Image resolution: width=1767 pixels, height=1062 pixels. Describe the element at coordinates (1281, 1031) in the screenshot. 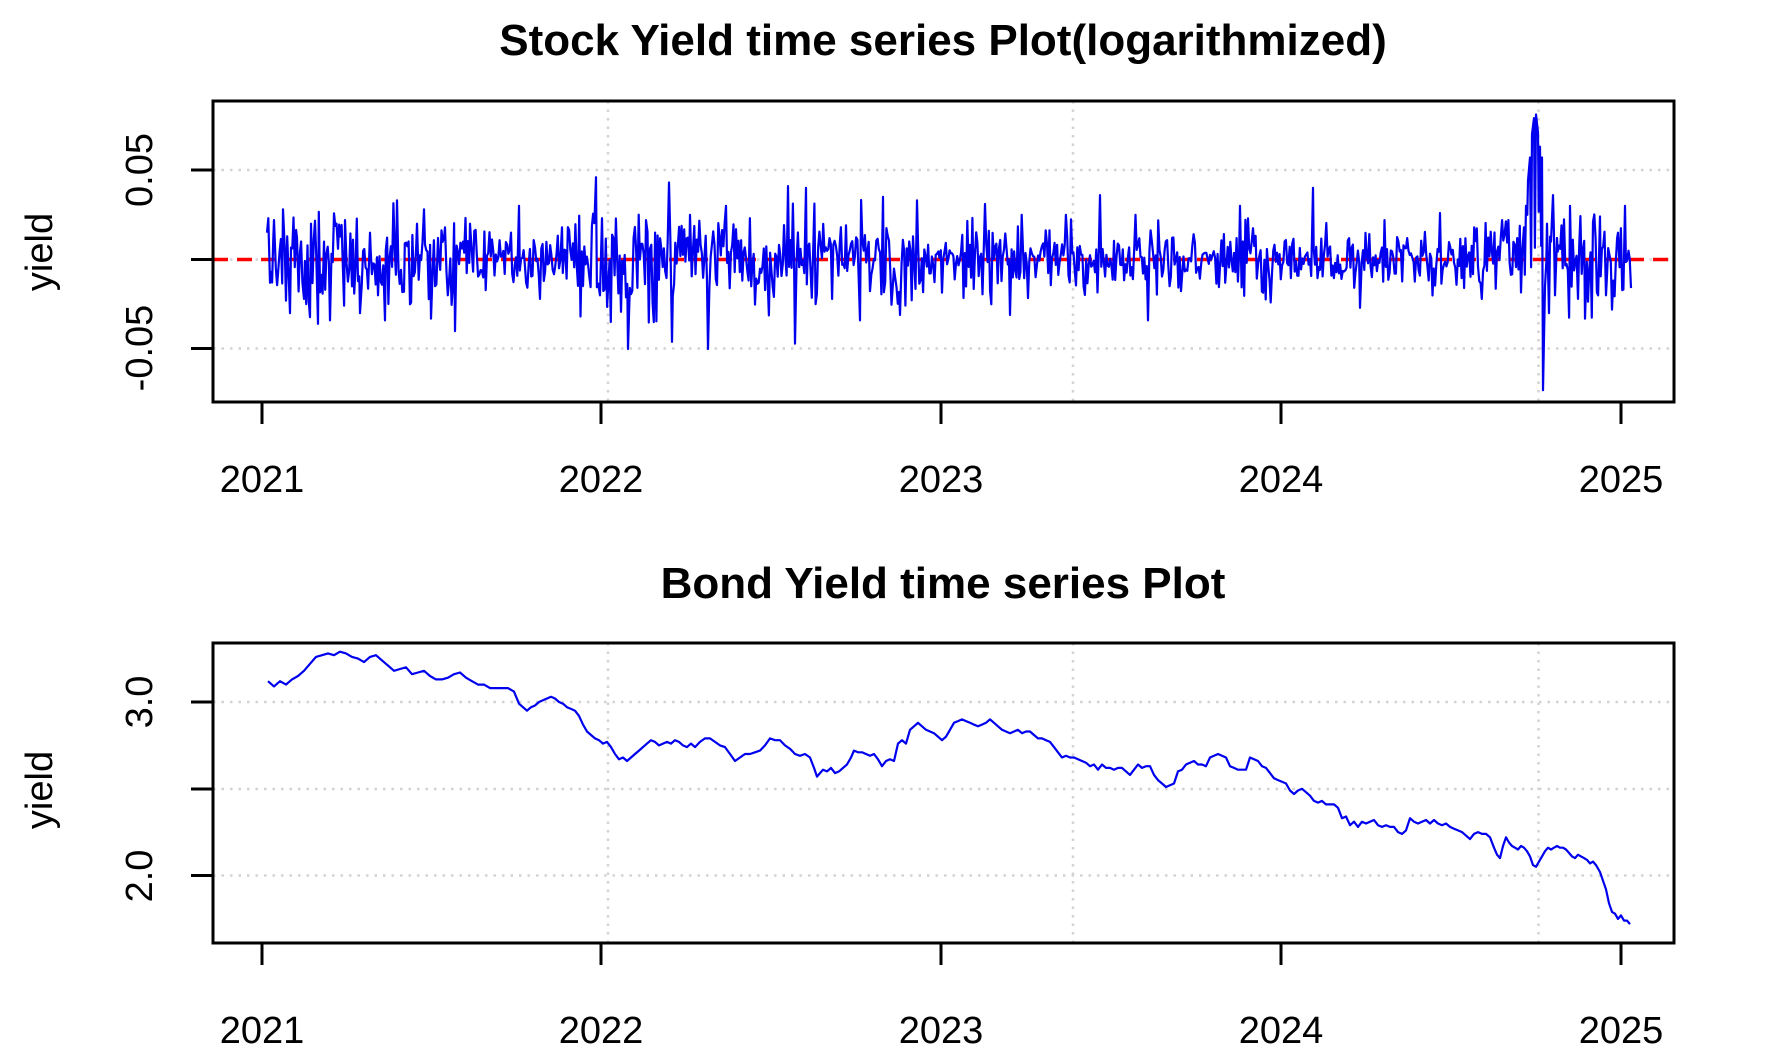

I see `bond-x-tick-label-2024: 2024` at that location.